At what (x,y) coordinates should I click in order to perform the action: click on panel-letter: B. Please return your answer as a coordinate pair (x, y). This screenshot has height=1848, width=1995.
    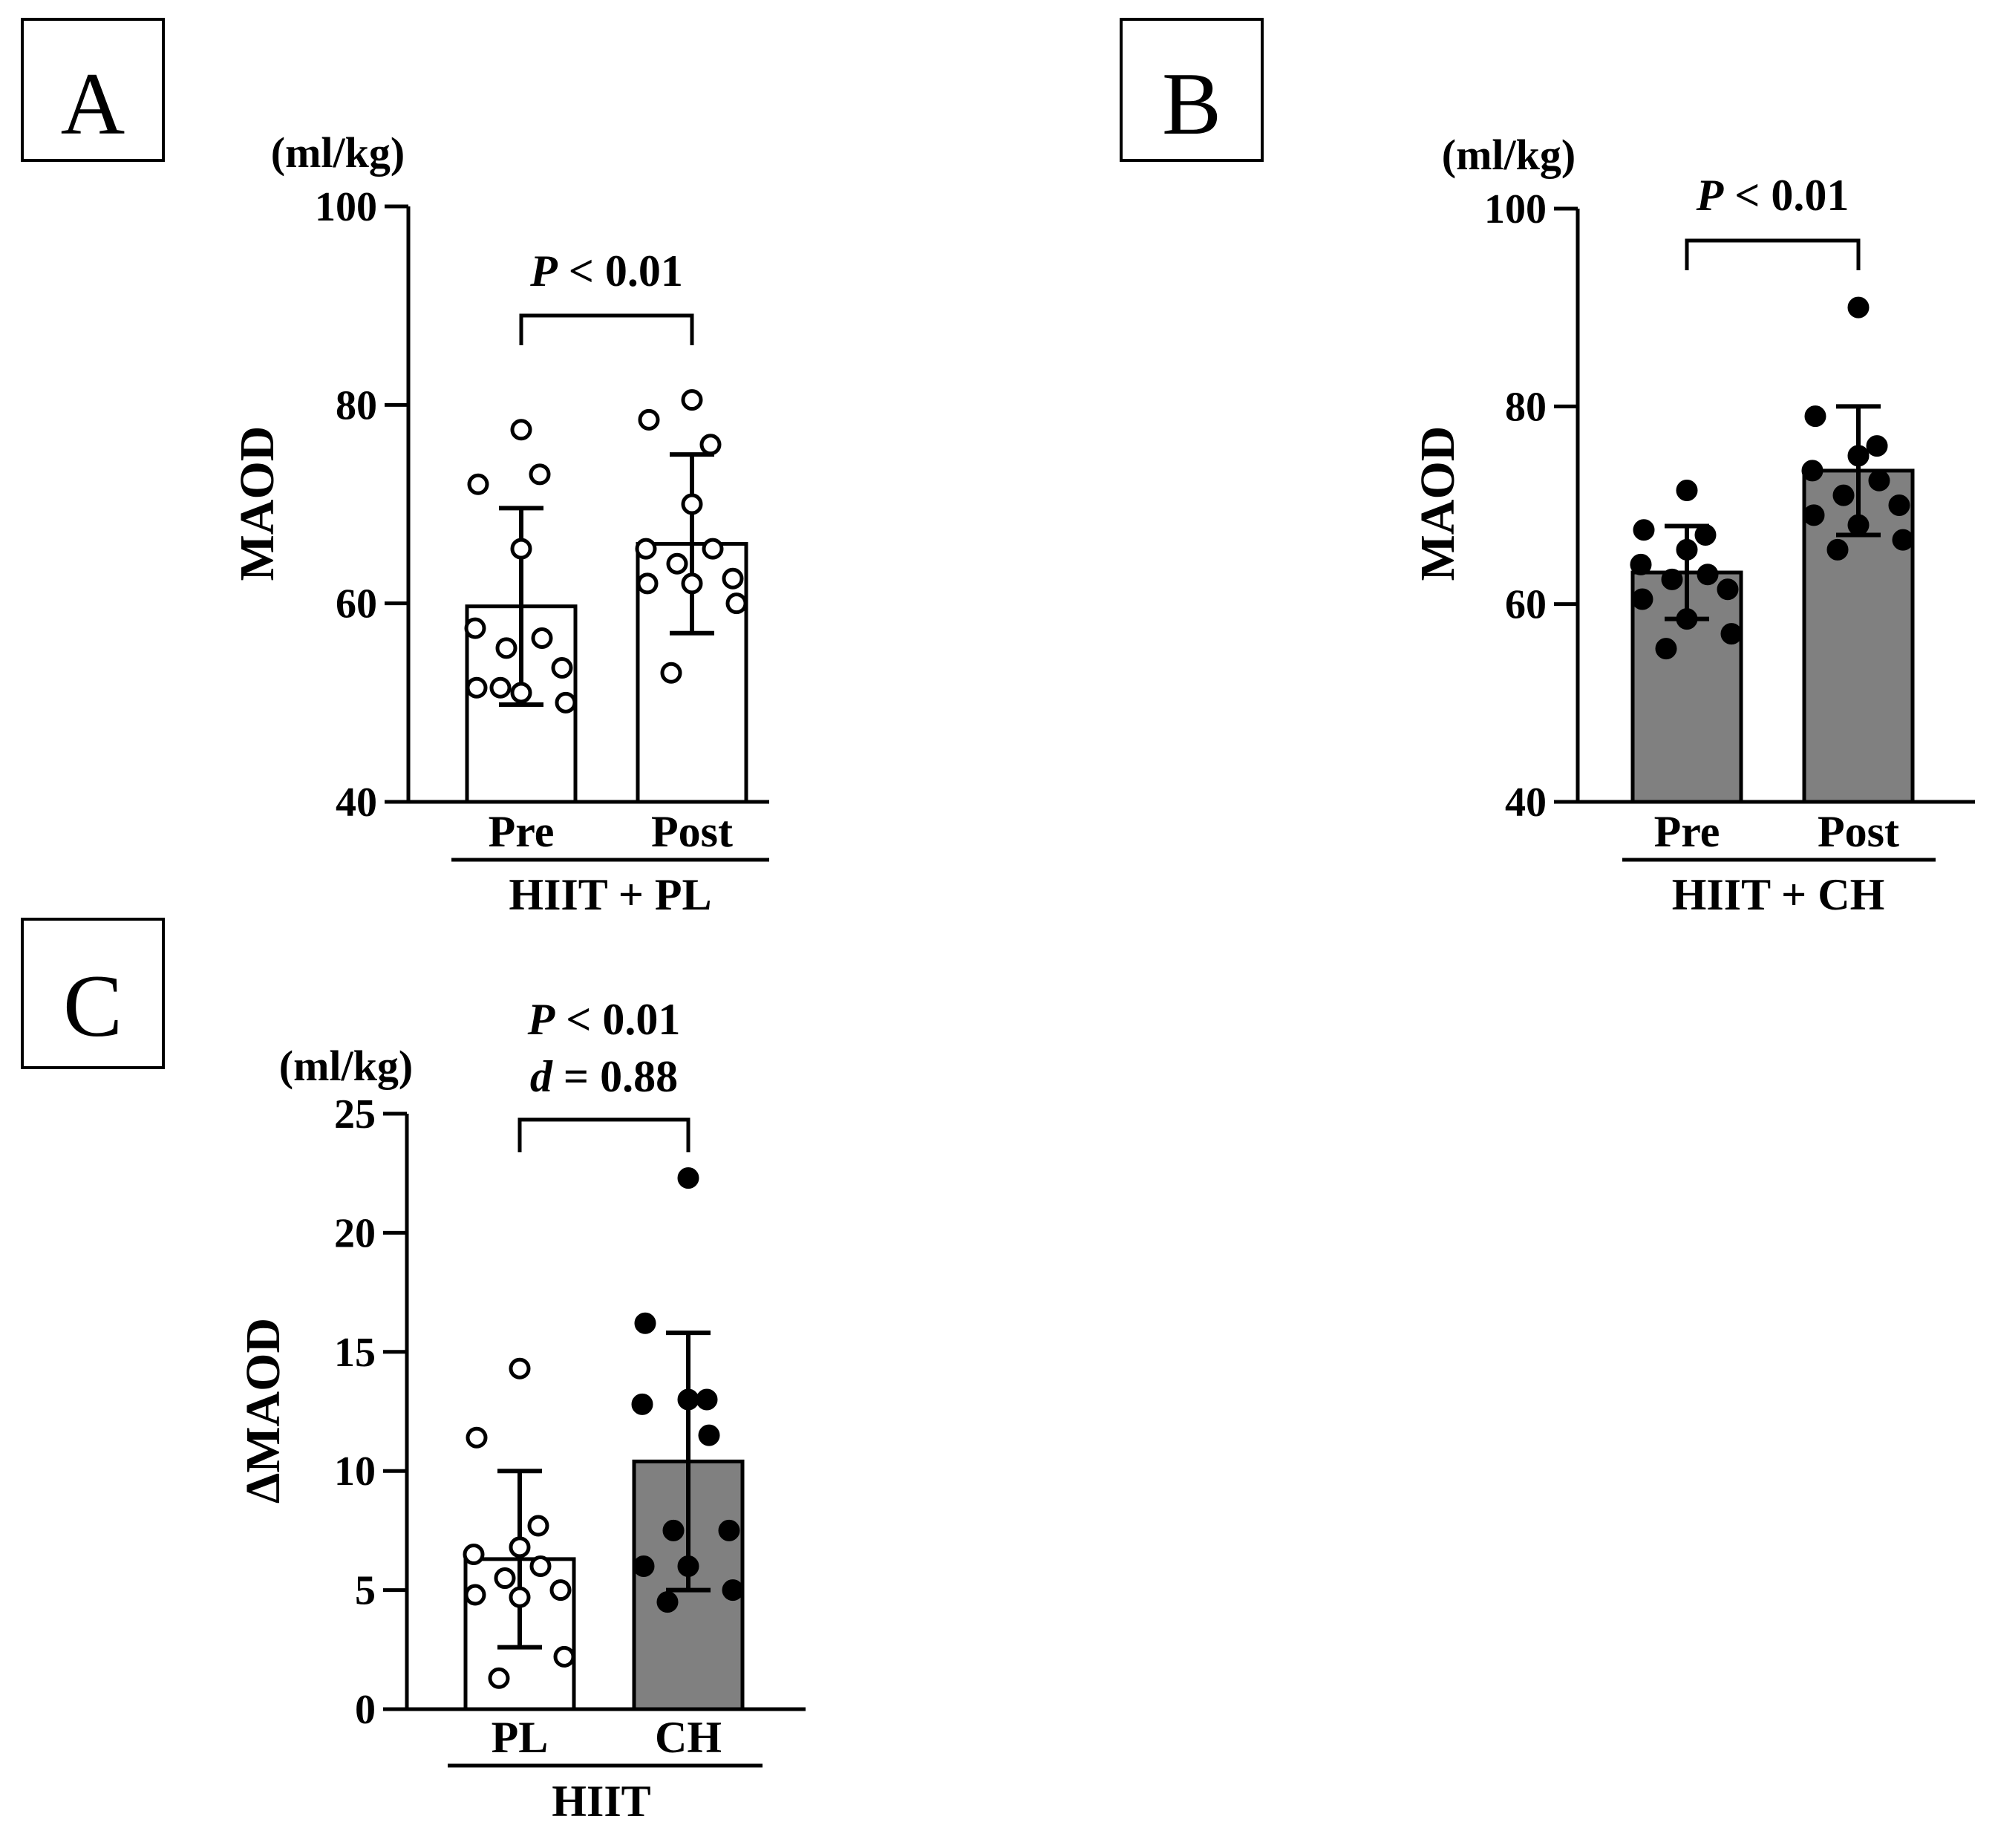
    Looking at the image, I should click on (1191, 103).